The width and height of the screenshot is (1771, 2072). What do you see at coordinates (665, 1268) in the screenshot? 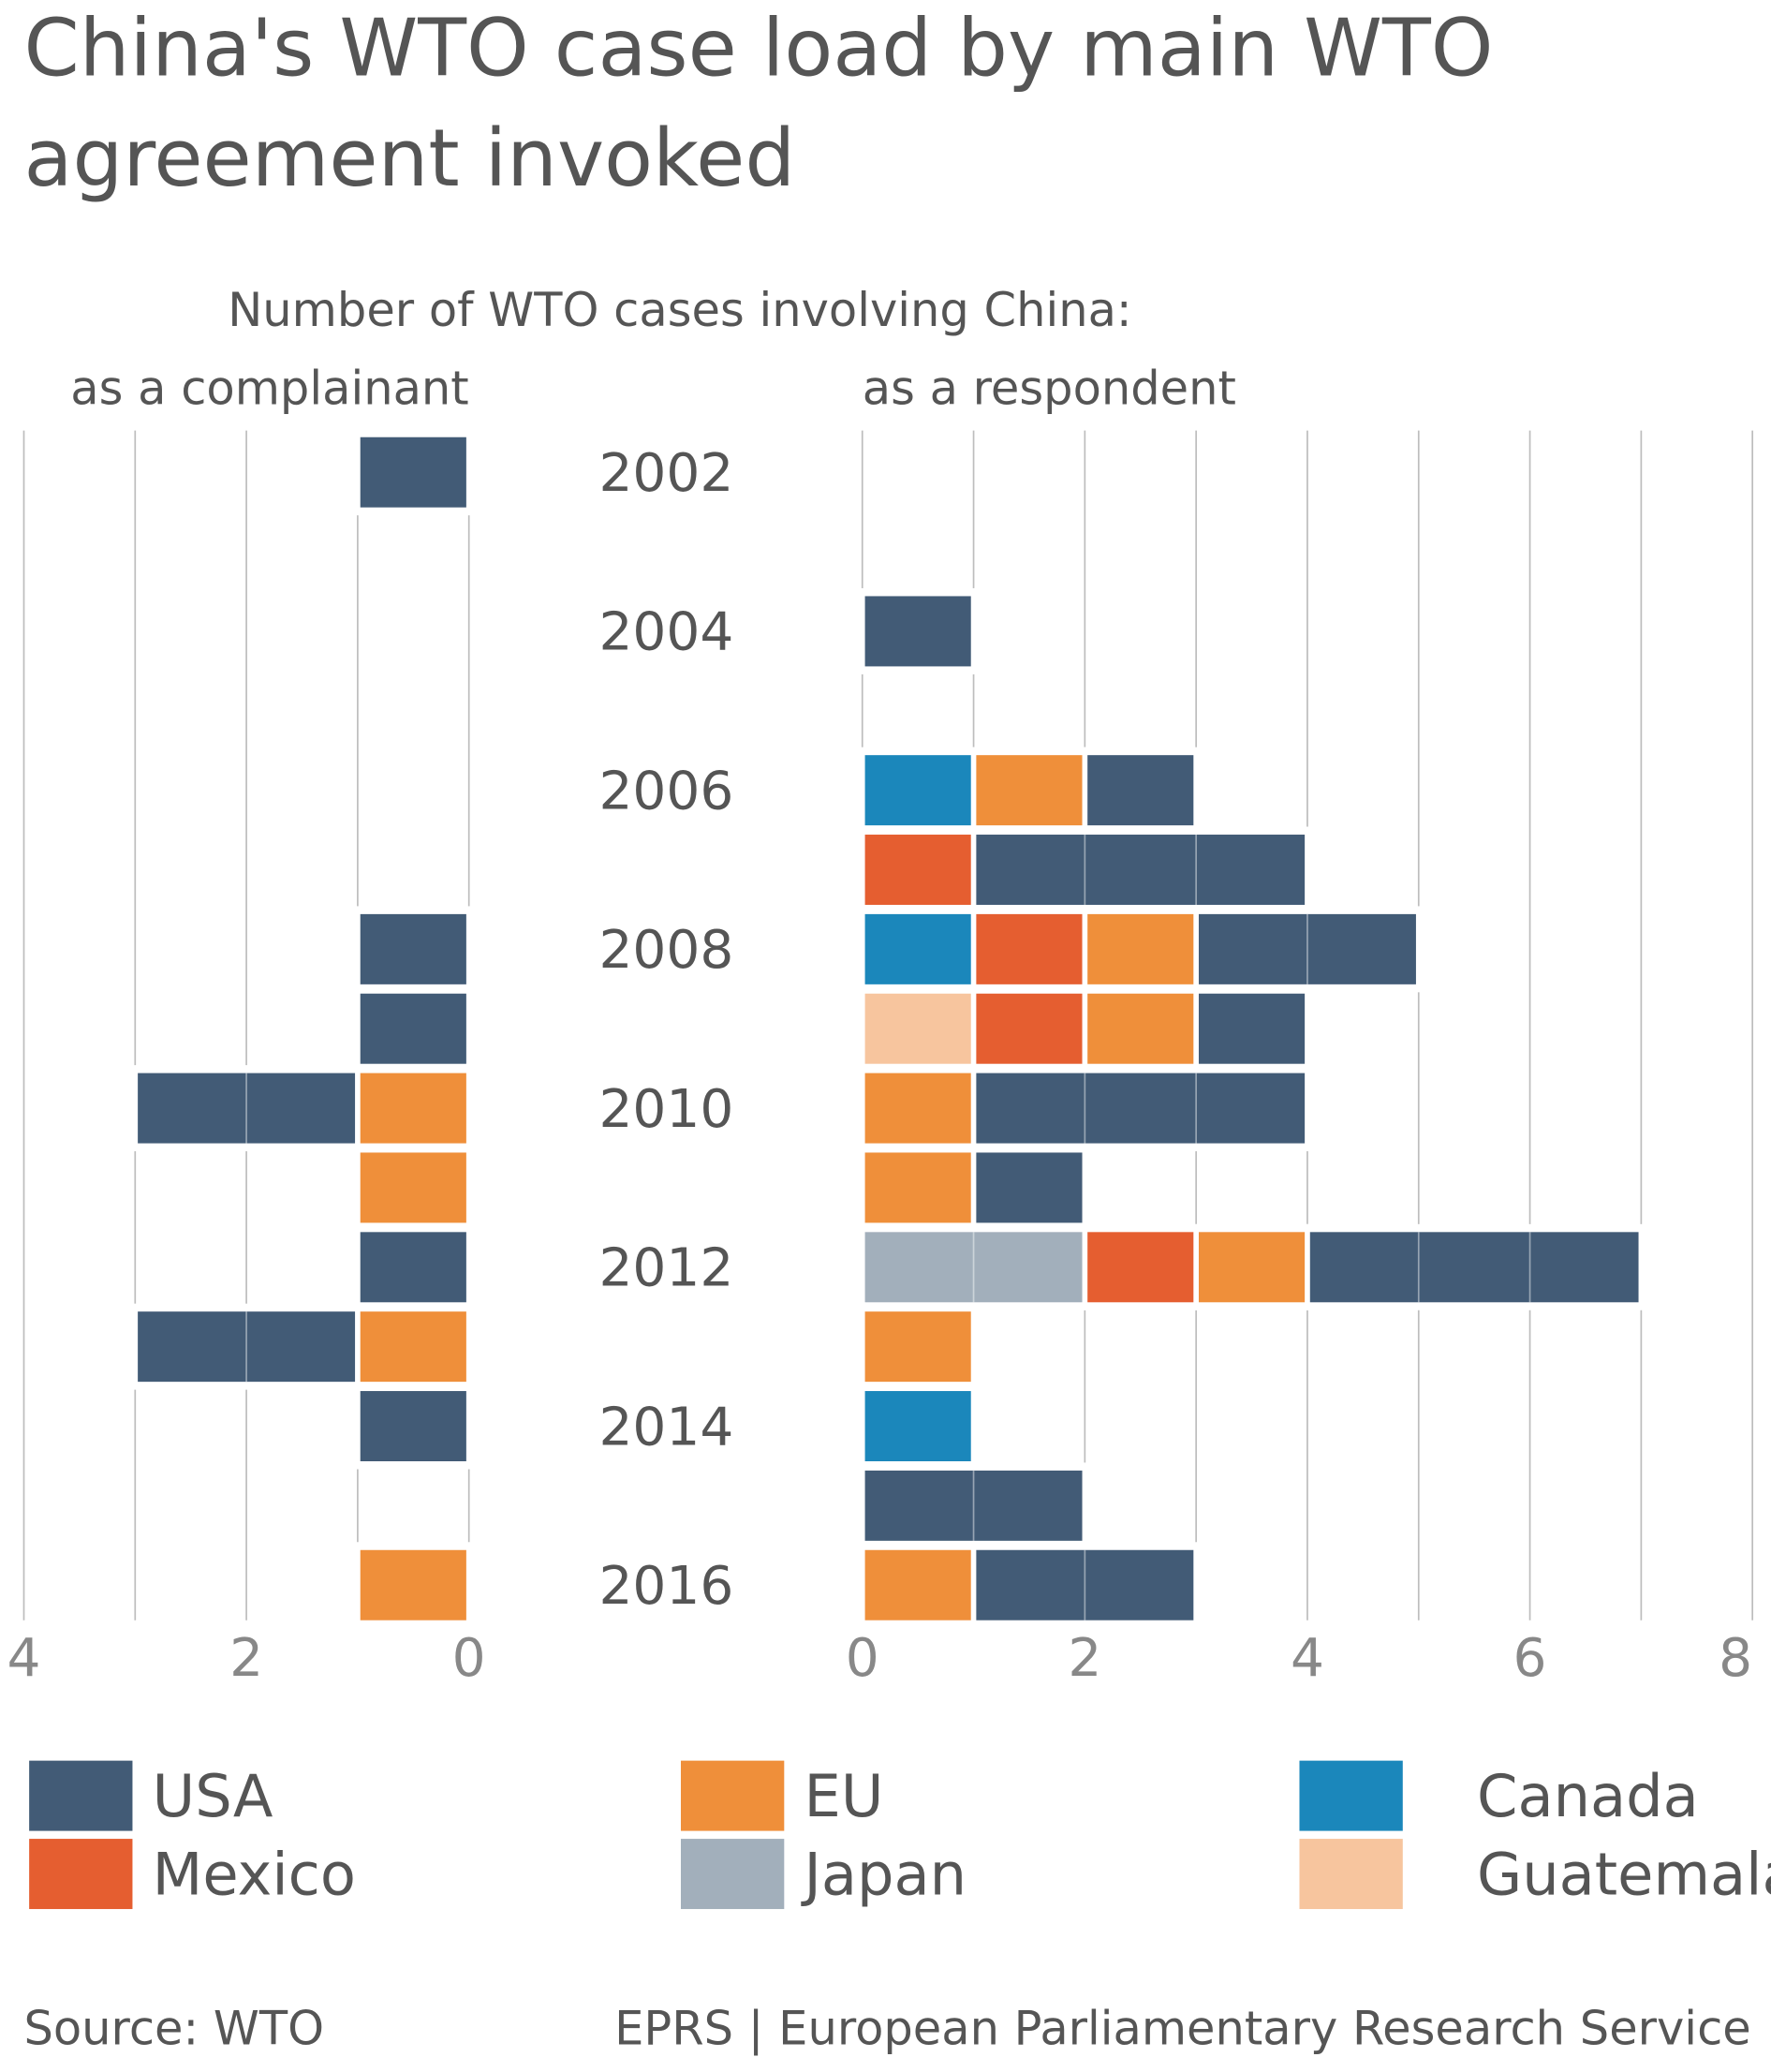
I see `year-label: 2012` at bounding box center [665, 1268].